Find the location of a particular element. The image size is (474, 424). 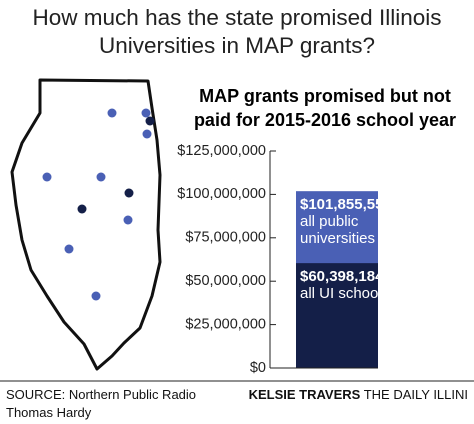

y-tick-label: $25,000,000 is located at coordinates (225, 324).